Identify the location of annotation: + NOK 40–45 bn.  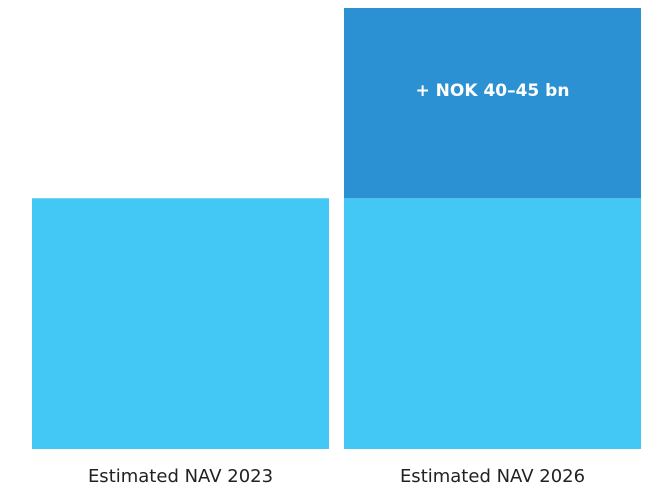
(493, 91).